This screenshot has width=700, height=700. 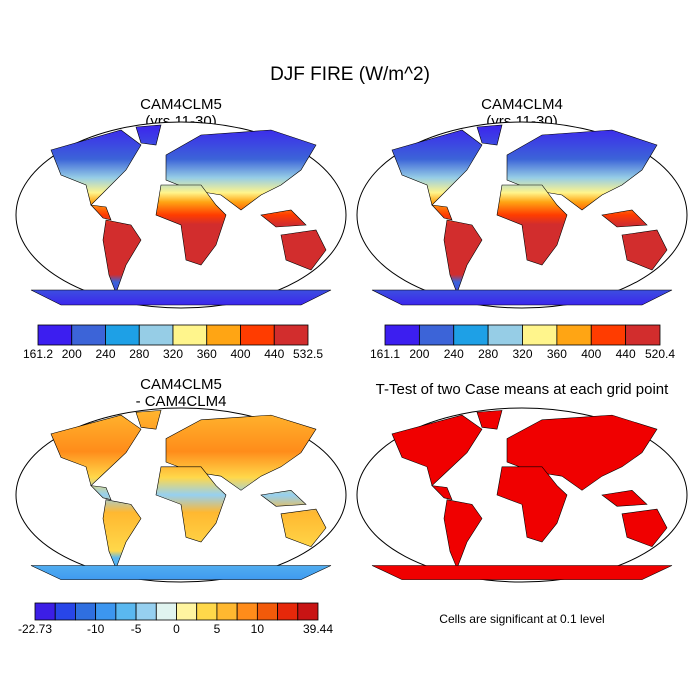 I want to click on colorbar-label: -22.73, so click(x=35, y=629).